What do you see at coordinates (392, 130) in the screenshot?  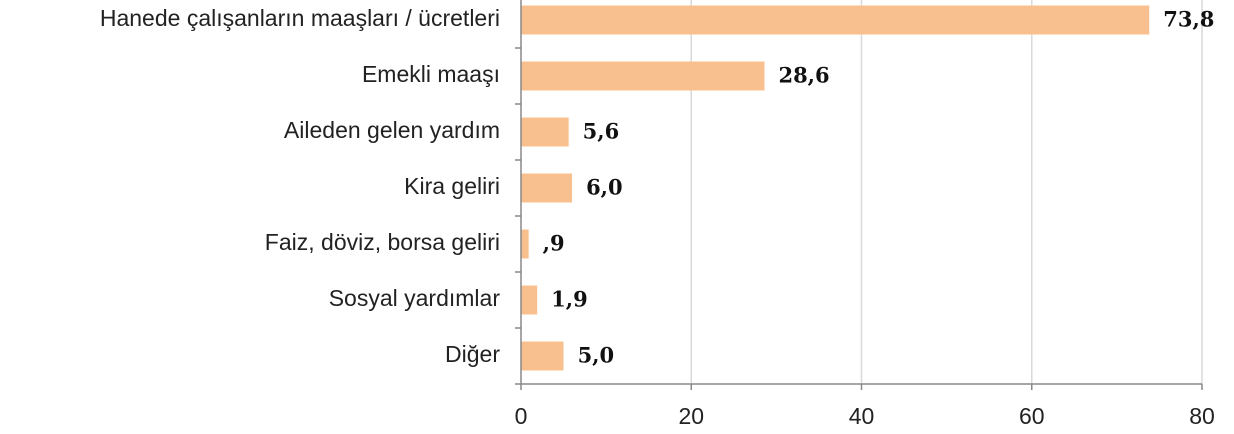 I see `category-label: Aileden gelen yardım` at bounding box center [392, 130].